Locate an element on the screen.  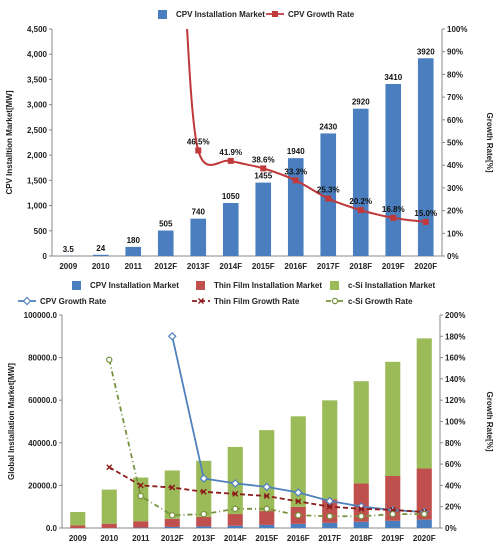
y-tick-label: 20000.0 is located at coordinates (42, 485).